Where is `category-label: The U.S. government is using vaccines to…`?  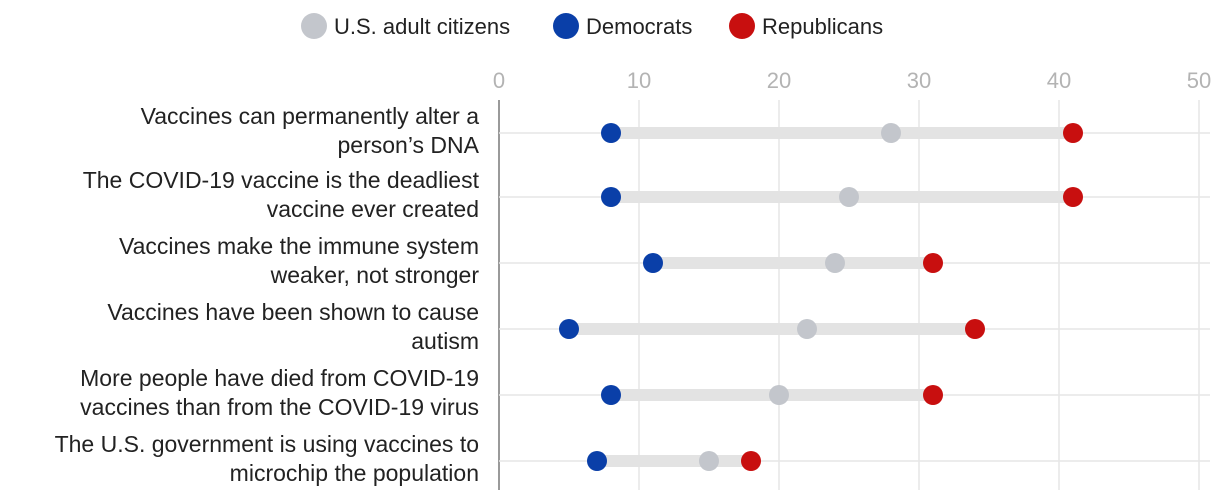
category-label: The U.S. government is using vaccines to… is located at coordinates (267, 458).